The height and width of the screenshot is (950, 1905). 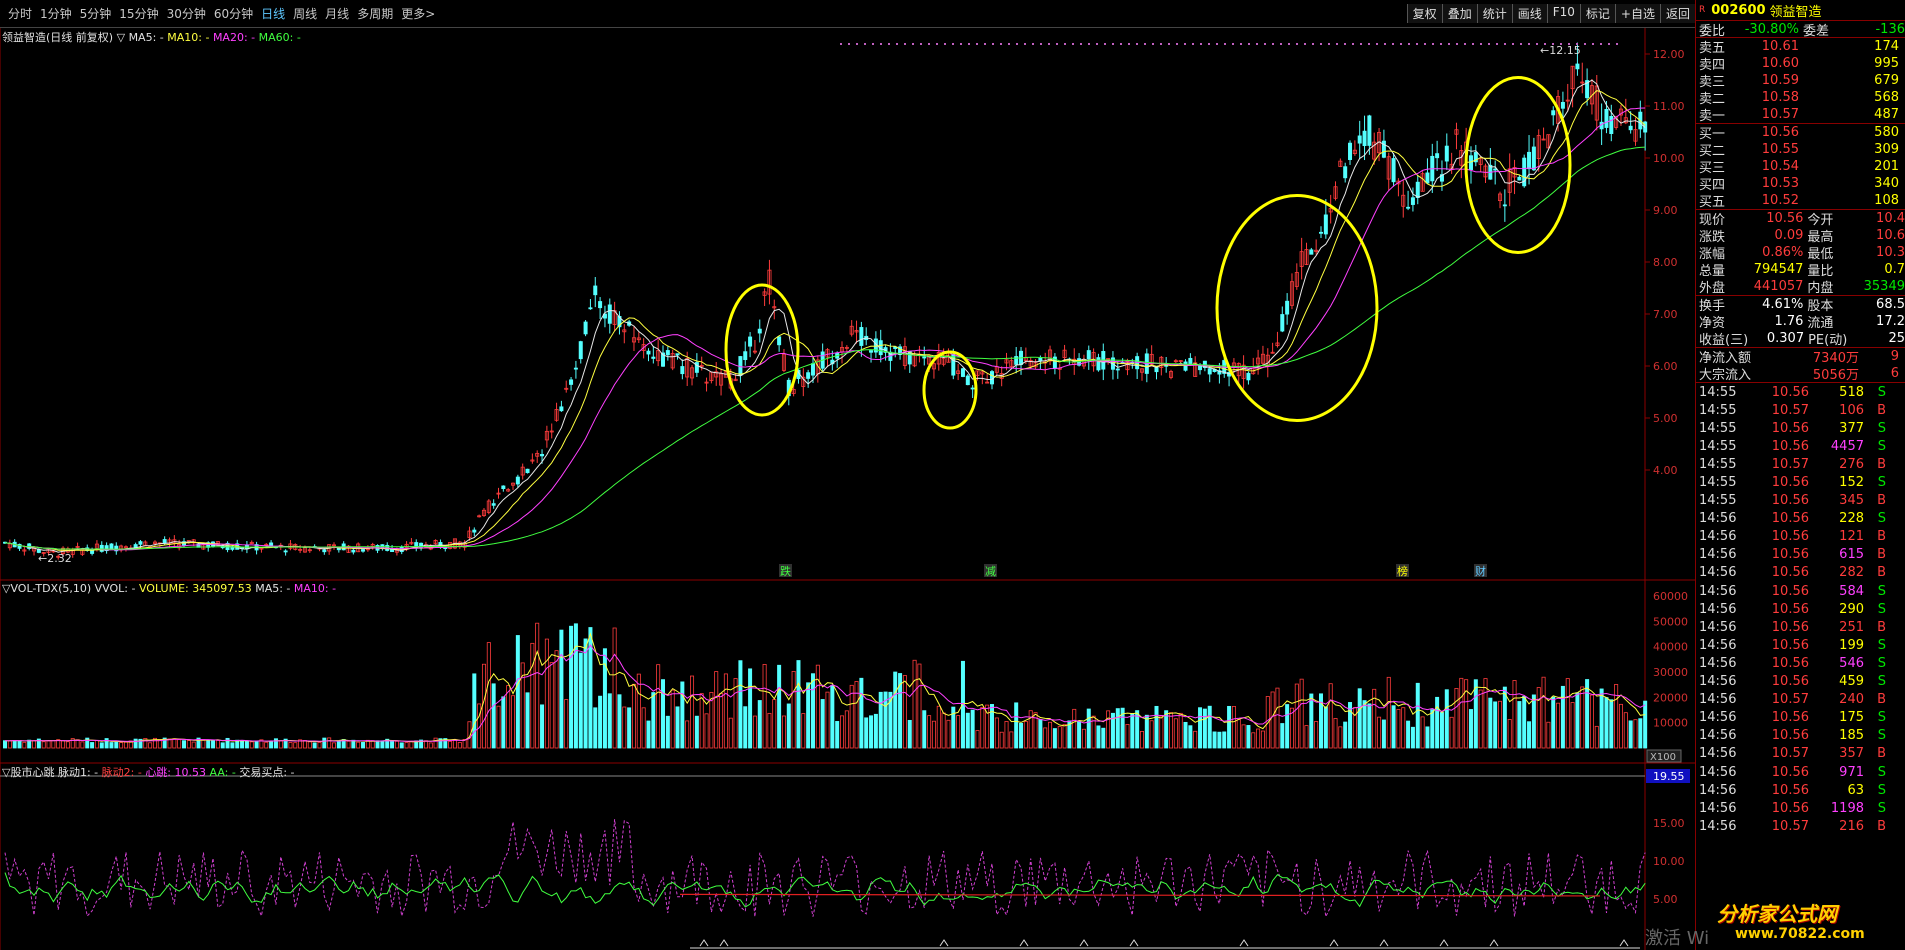 I want to click on event-marker-bg, so click(x=785, y=570).